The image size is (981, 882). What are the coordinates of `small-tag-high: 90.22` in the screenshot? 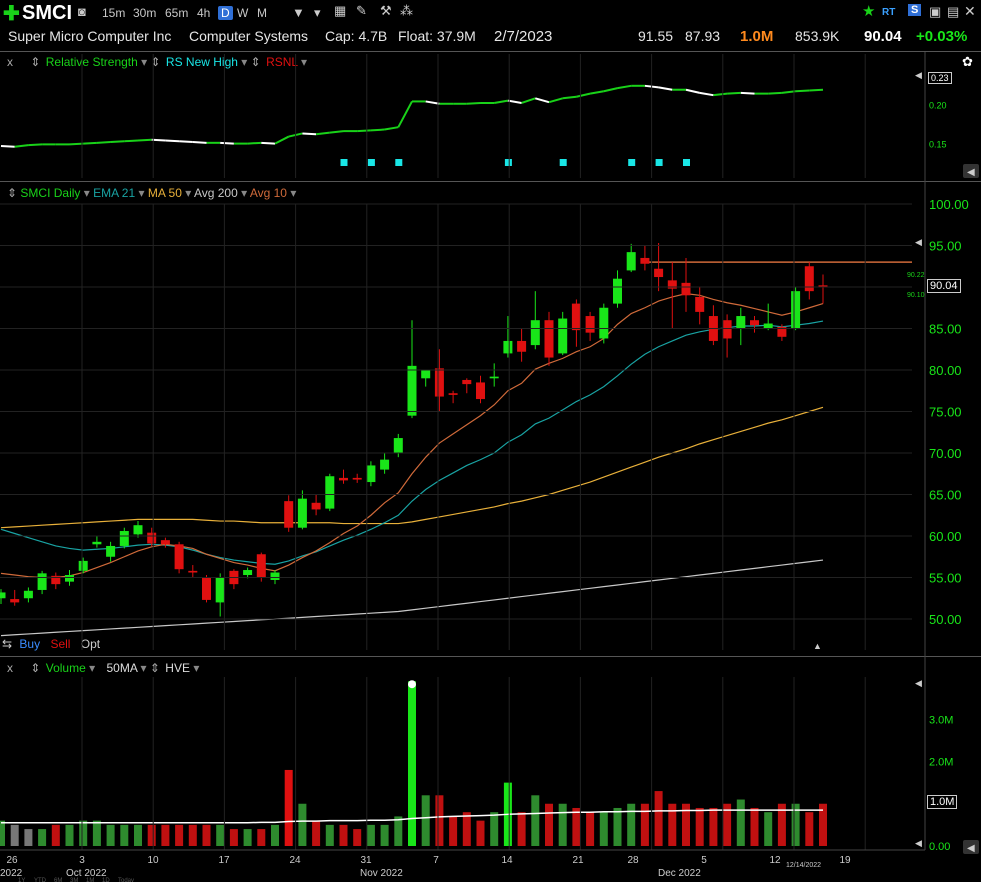 It's located at (916, 275).